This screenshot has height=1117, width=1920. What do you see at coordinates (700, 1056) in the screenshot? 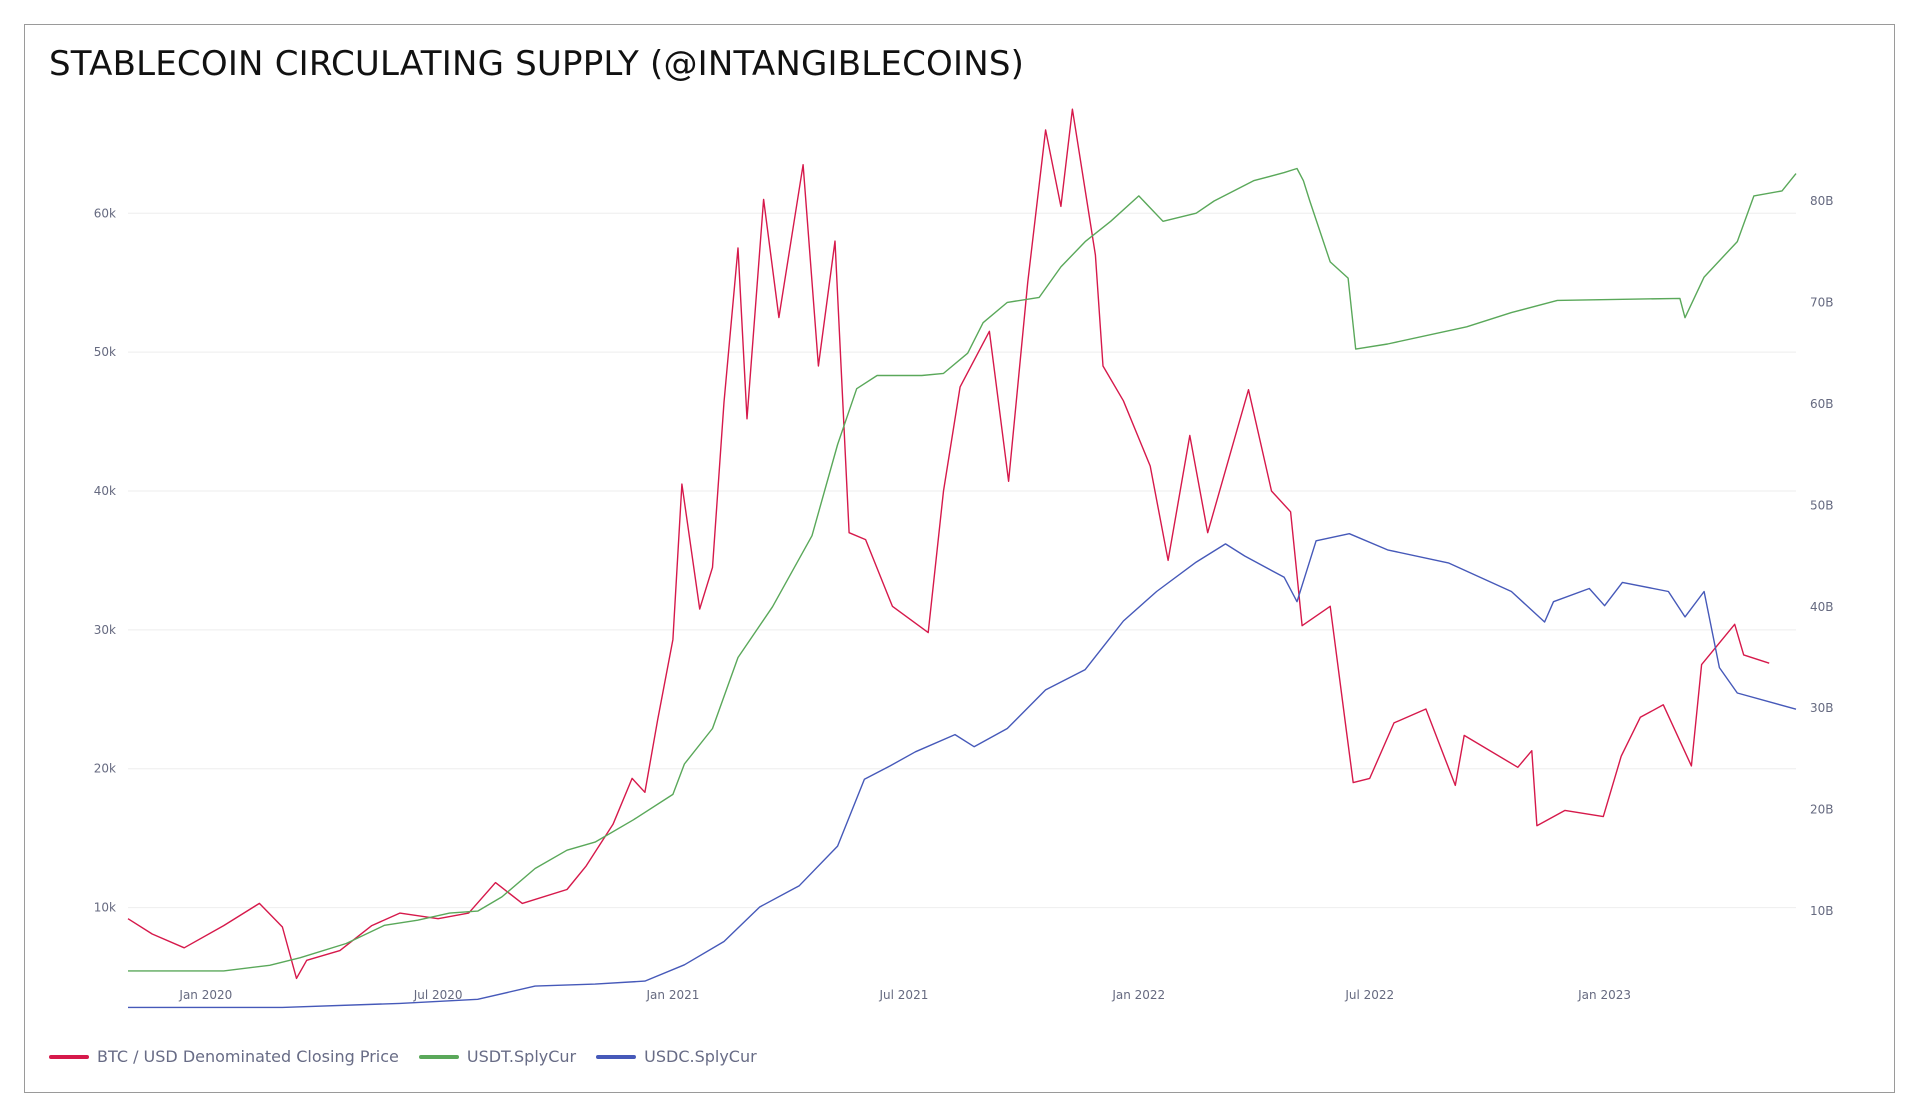
I see `legend-label-usdc: USDC.SplyCur` at bounding box center [700, 1056].